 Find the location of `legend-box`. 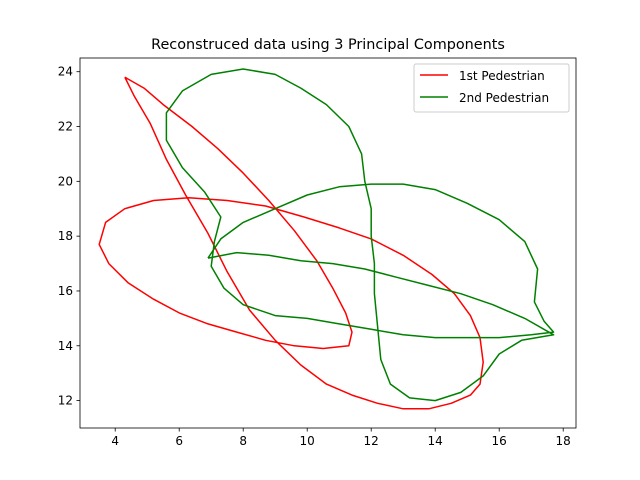

legend-box is located at coordinates (491, 88).